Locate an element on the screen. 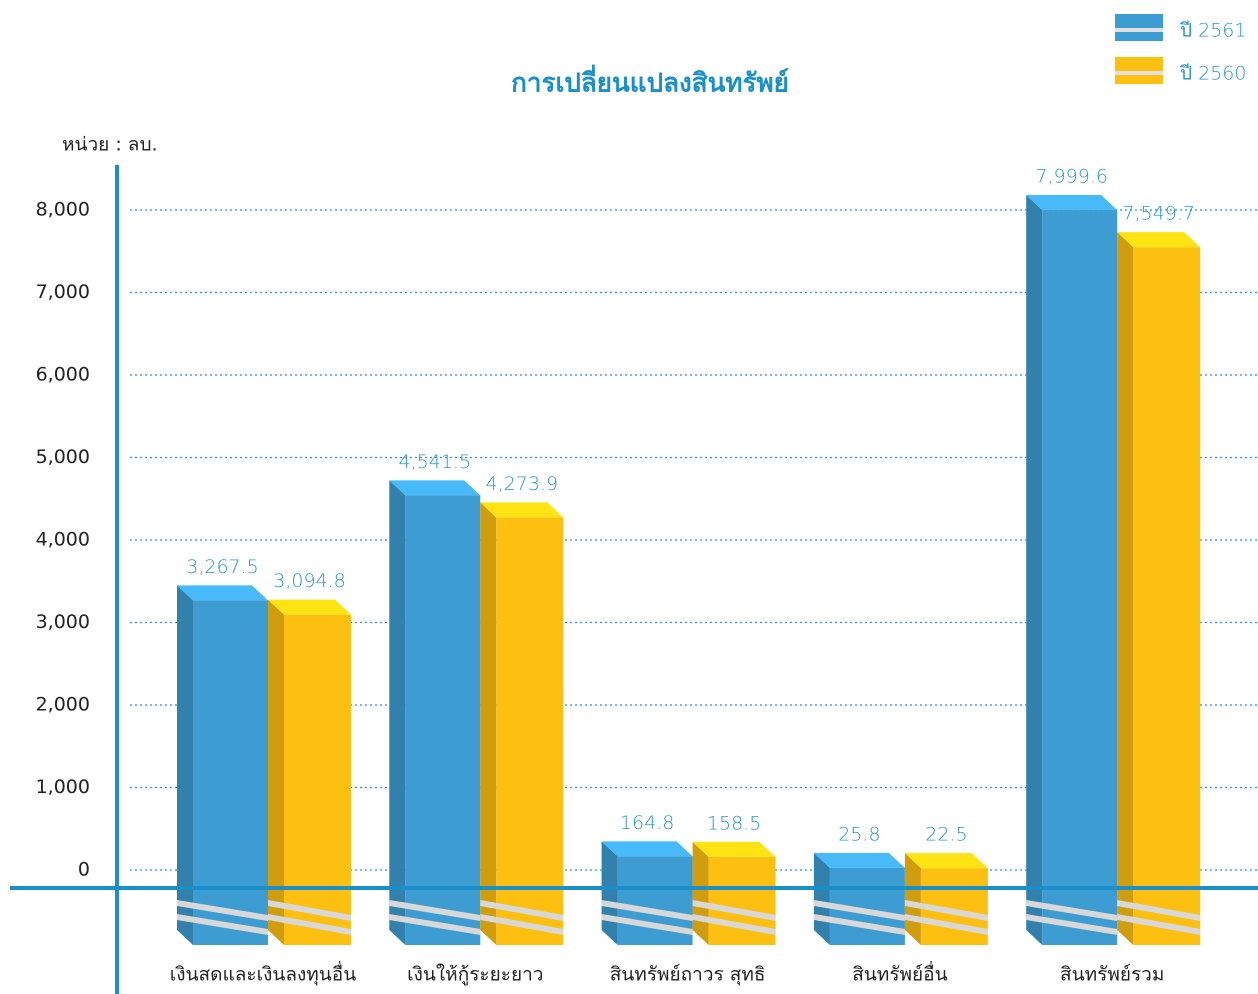 Image resolution: width=1258 pixels, height=994 pixels. value-label: 22.5 is located at coordinates (946, 835).